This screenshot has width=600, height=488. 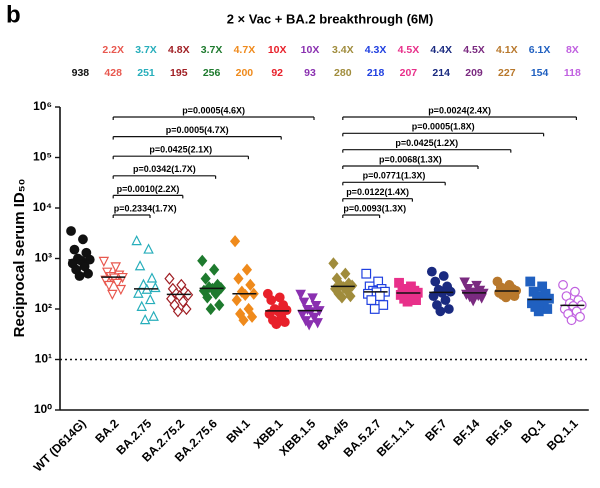 I want to click on median-label: 93, so click(x=310, y=73).